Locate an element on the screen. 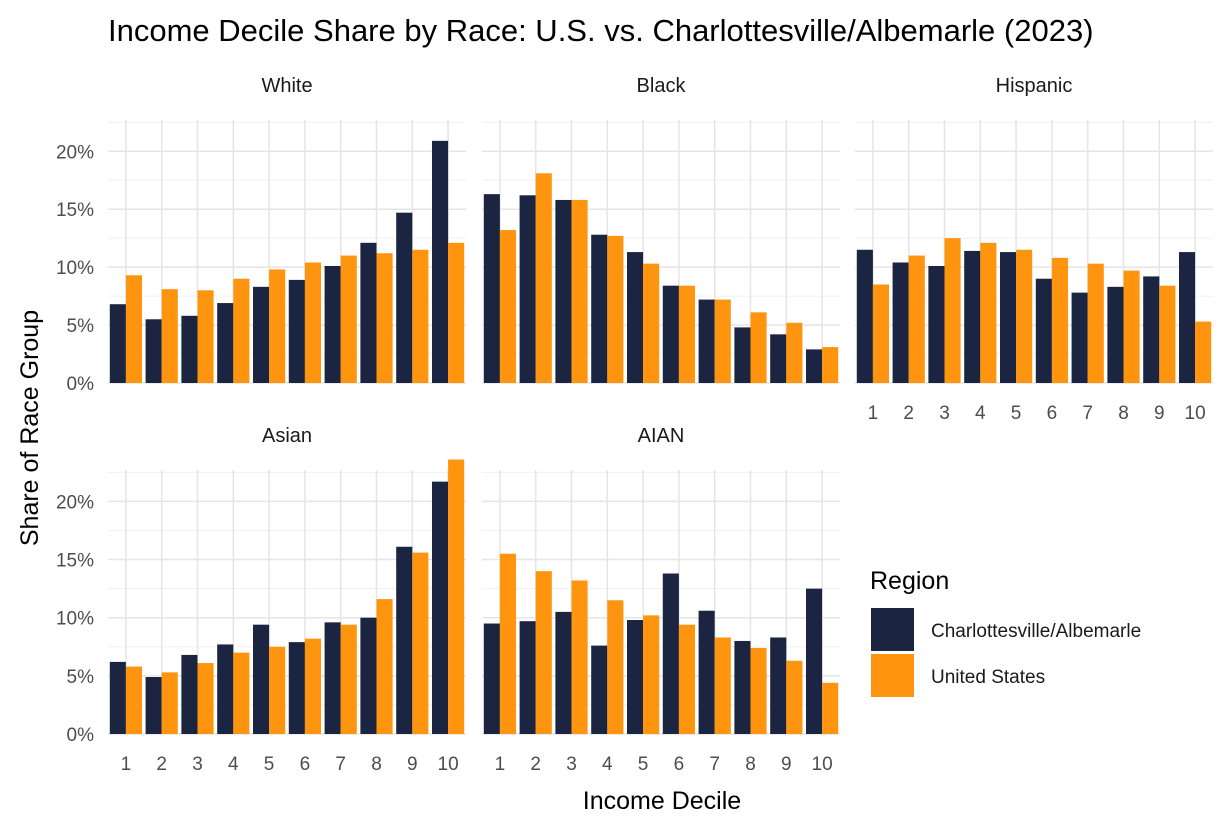 The width and height of the screenshot is (1230, 830). legend-label: United States is located at coordinates (988, 677).